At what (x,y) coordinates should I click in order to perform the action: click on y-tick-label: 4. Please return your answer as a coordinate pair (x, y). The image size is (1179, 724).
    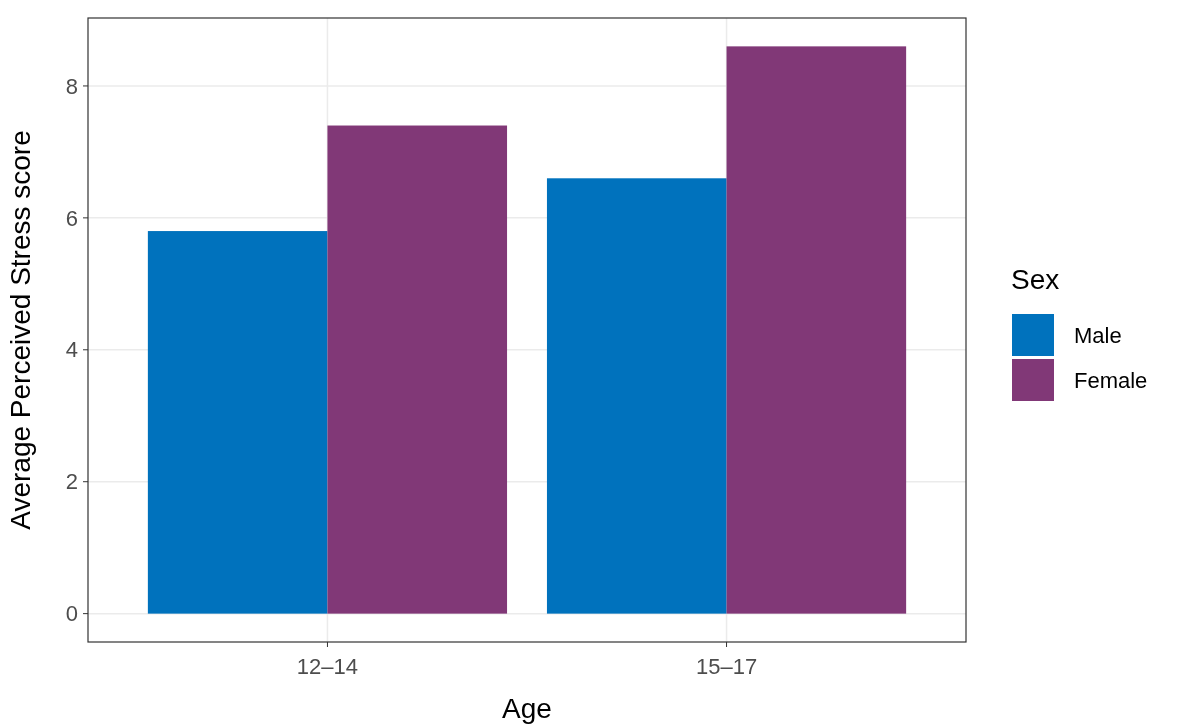
    Looking at the image, I should click on (71, 350).